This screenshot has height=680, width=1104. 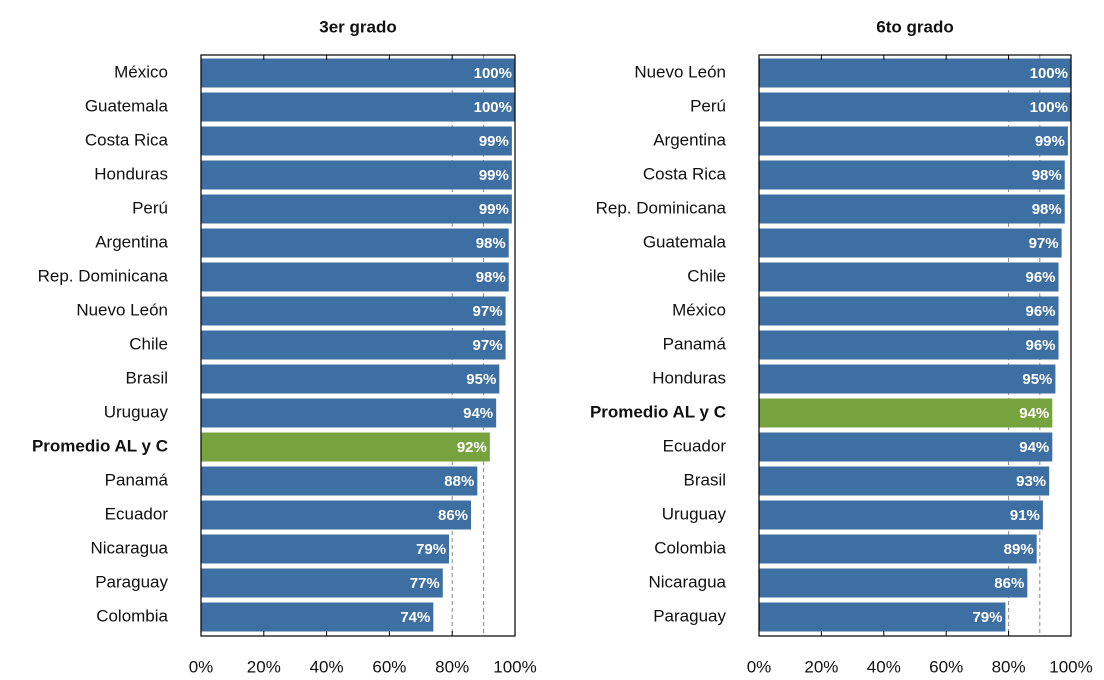 I want to click on value-label: 89%, so click(x=1019, y=549).